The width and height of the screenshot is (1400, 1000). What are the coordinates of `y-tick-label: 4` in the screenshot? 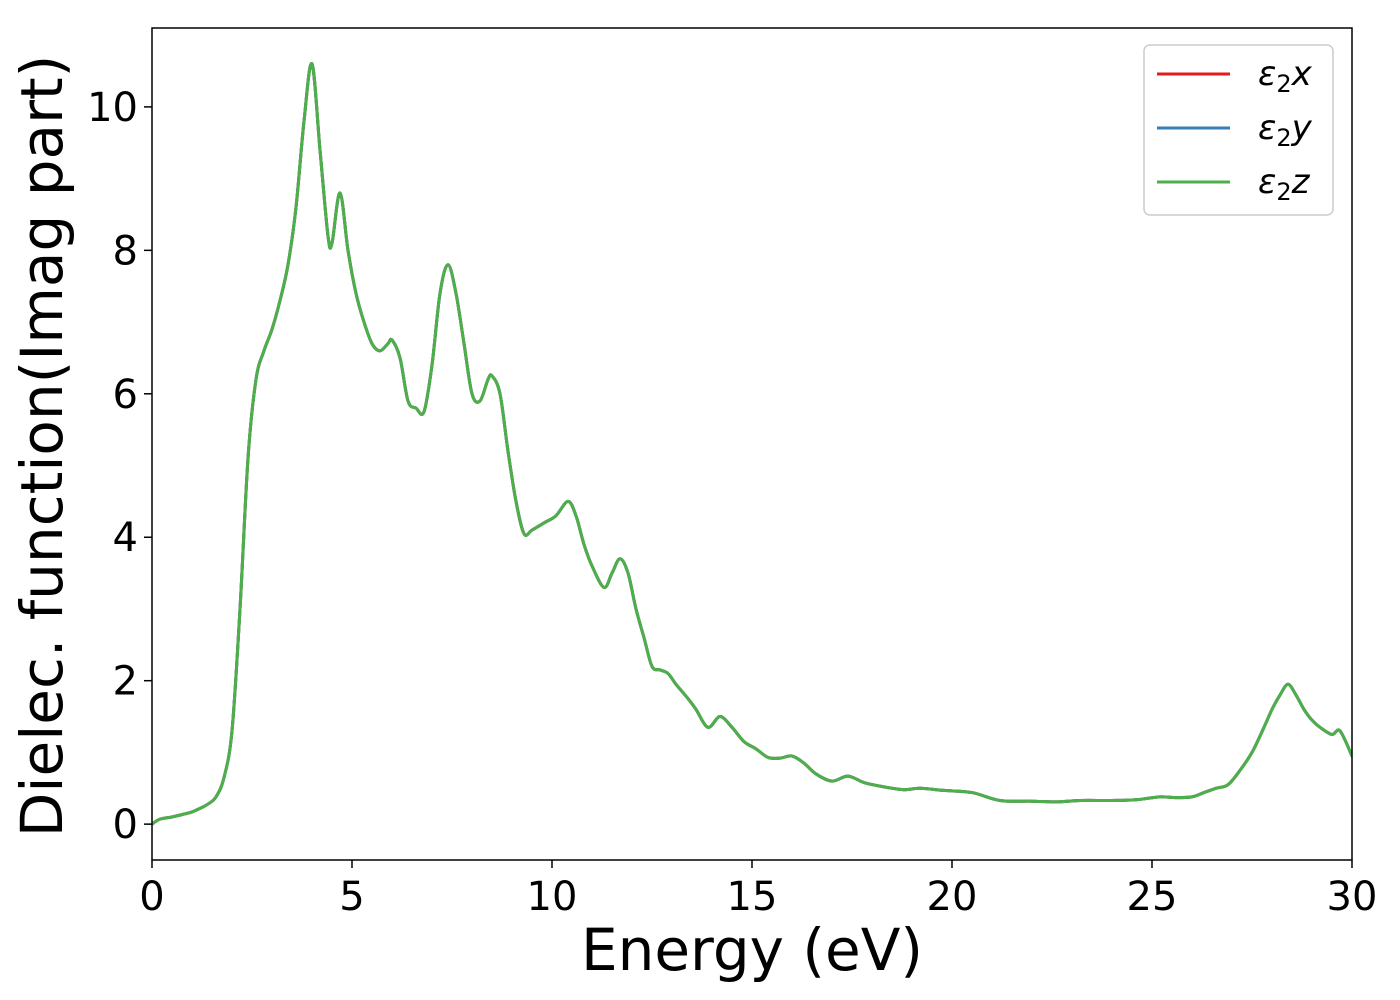 It's located at (125, 538).